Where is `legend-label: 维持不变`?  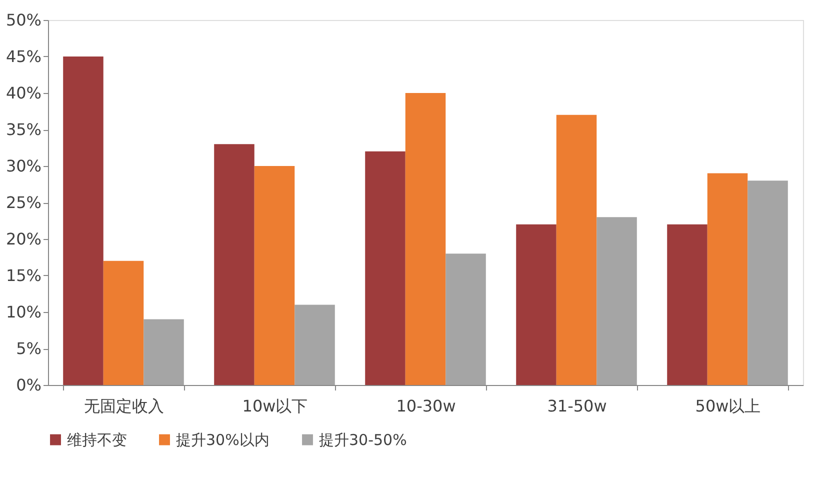
legend-label: 维持不变 is located at coordinates (97, 439).